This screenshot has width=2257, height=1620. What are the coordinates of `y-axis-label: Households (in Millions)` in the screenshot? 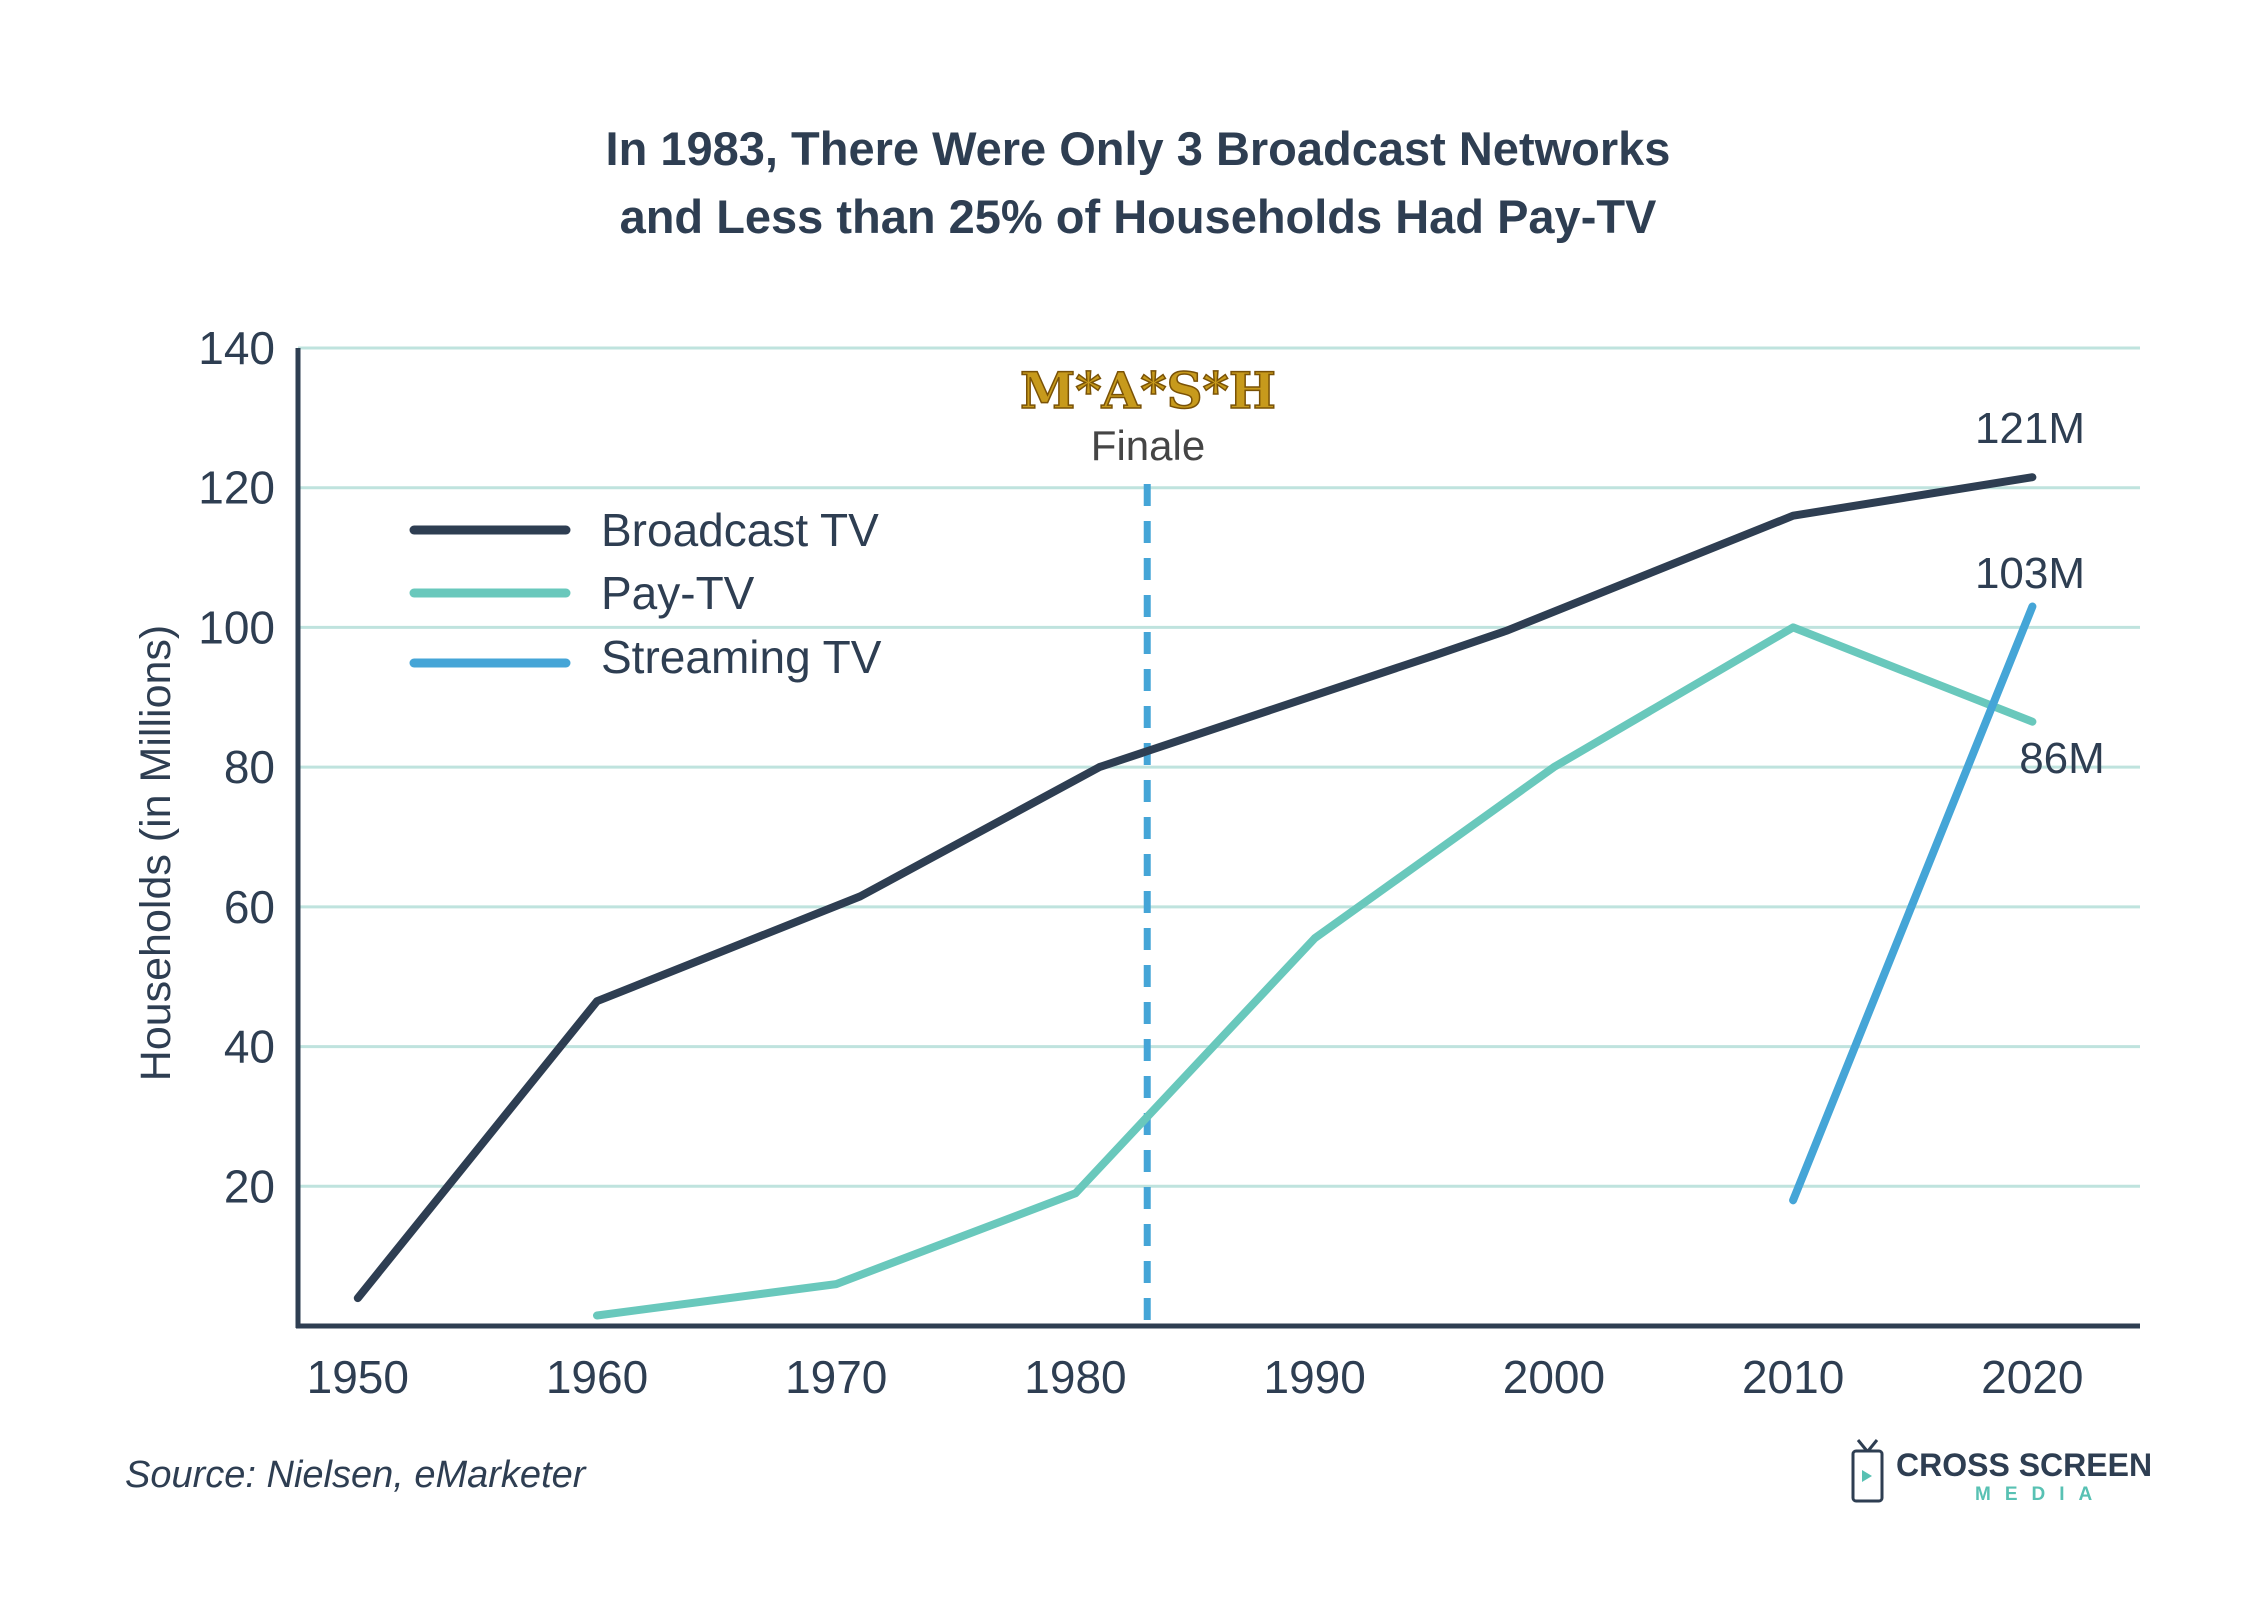 It's located at (156, 853).